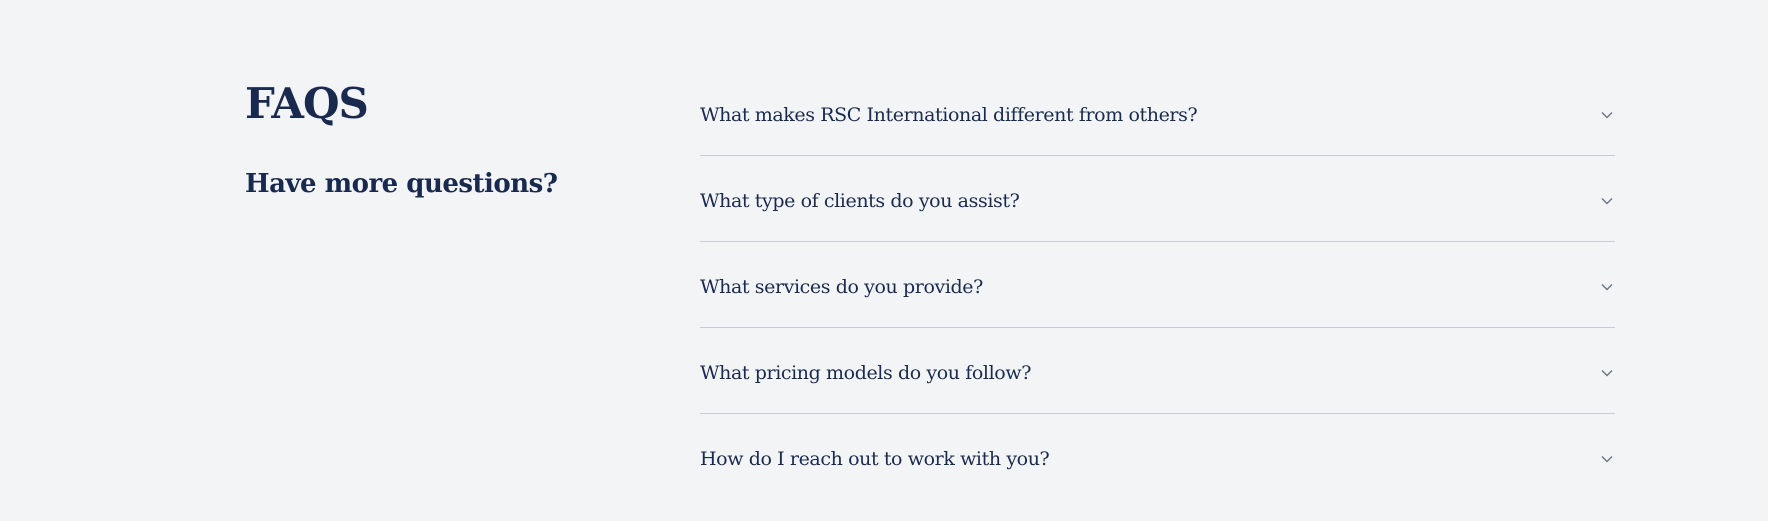 This screenshot has height=521, width=1768. What do you see at coordinates (1157, 371) in the screenshot?
I see `faq-item: What pricing models do you follow?` at bounding box center [1157, 371].